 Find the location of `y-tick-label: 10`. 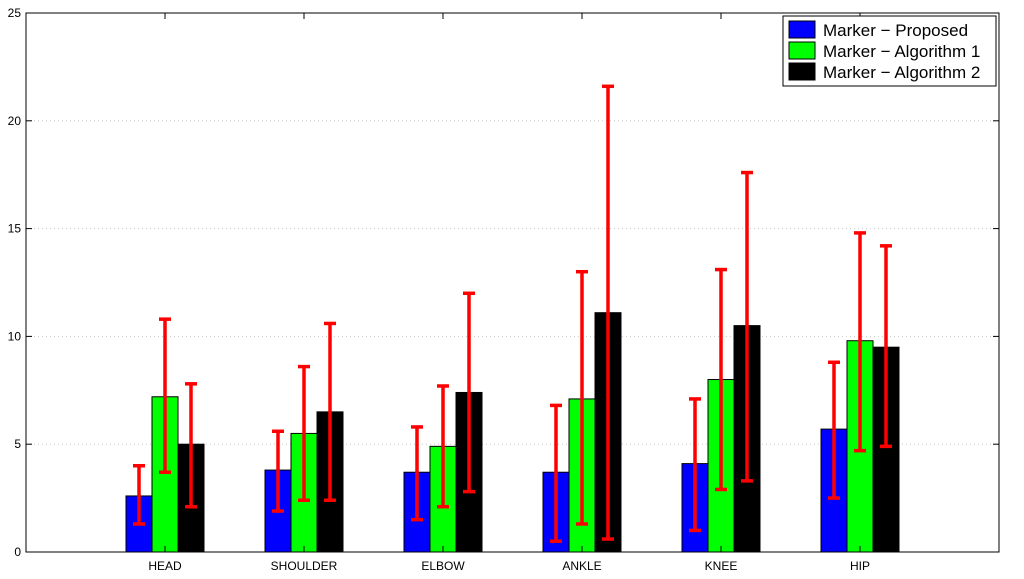

y-tick-label: 10 is located at coordinates (15, 336).